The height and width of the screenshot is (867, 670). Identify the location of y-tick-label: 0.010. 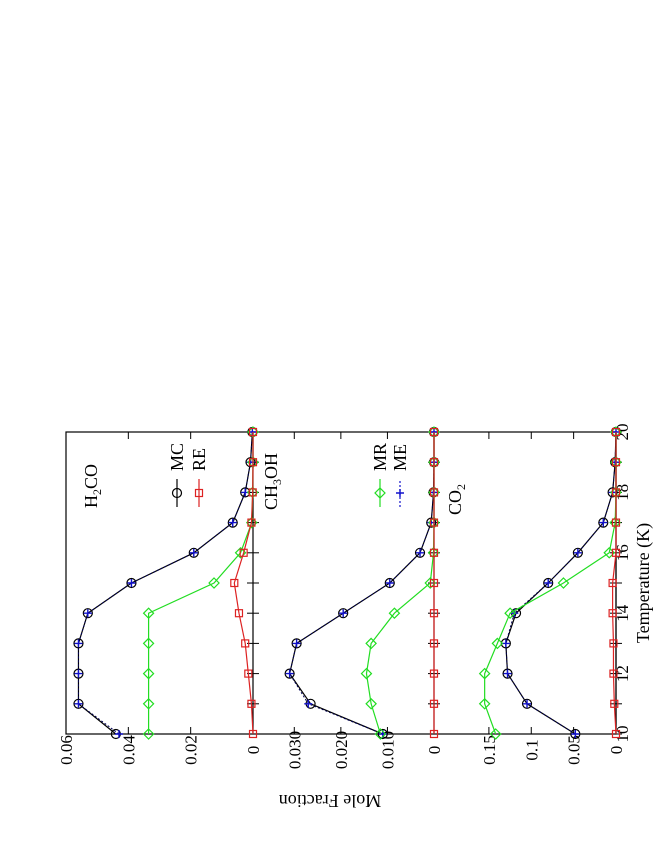
(387, 750).